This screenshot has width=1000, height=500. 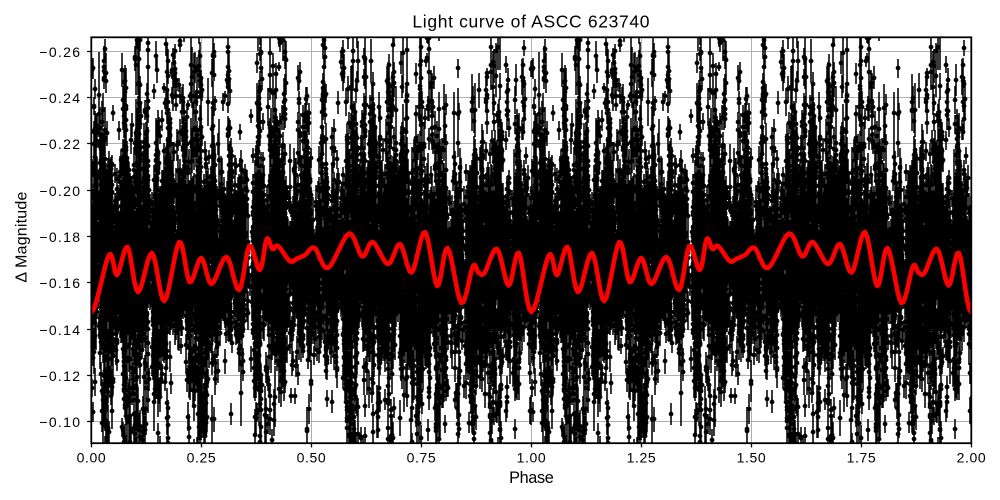 What do you see at coordinates (642, 458) in the screenshot?
I see `svg-text: 1.25` at bounding box center [642, 458].